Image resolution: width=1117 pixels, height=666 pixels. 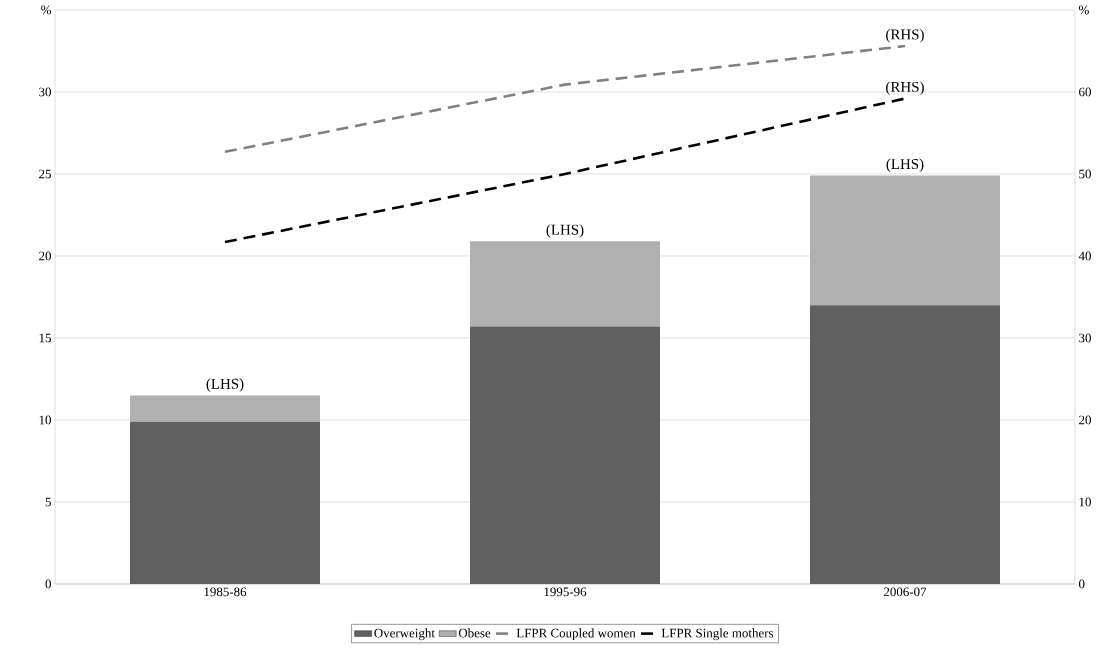 What do you see at coordinates (1085, 420) in the screenshot?
I see `y2-tick-label: 20` at bounding box center [1085, 420].